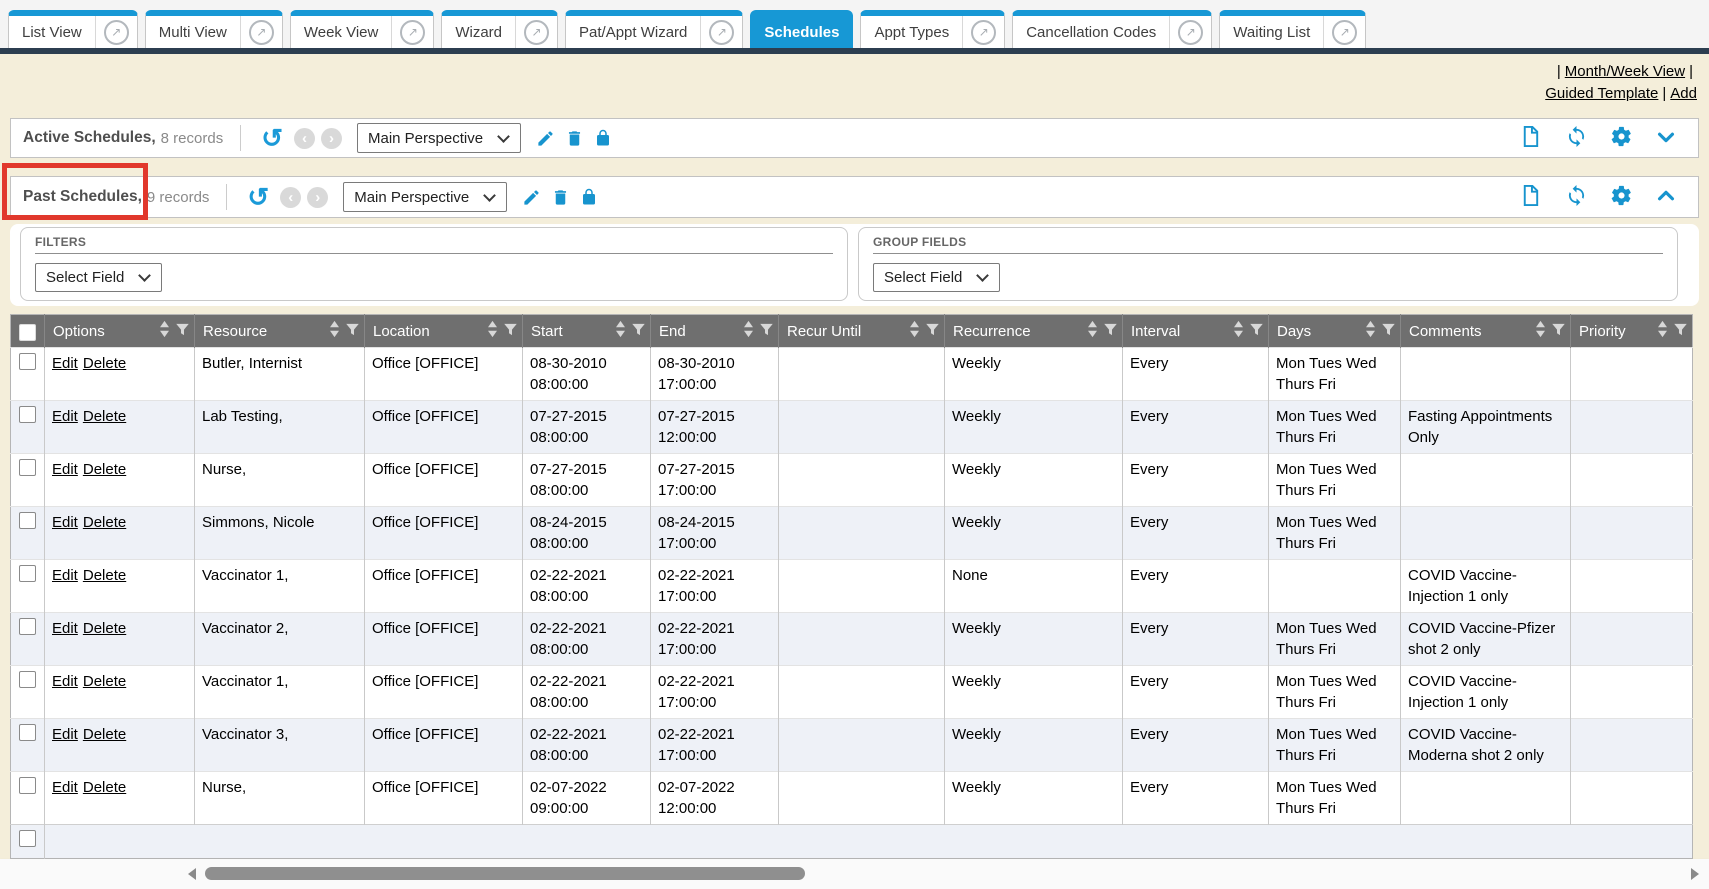 The image size is (1709, 889). What do you see at coordinates (99, 277) in the screenshot?
I see `filters-field-select: Select Field` at bounding box center [99, 277].